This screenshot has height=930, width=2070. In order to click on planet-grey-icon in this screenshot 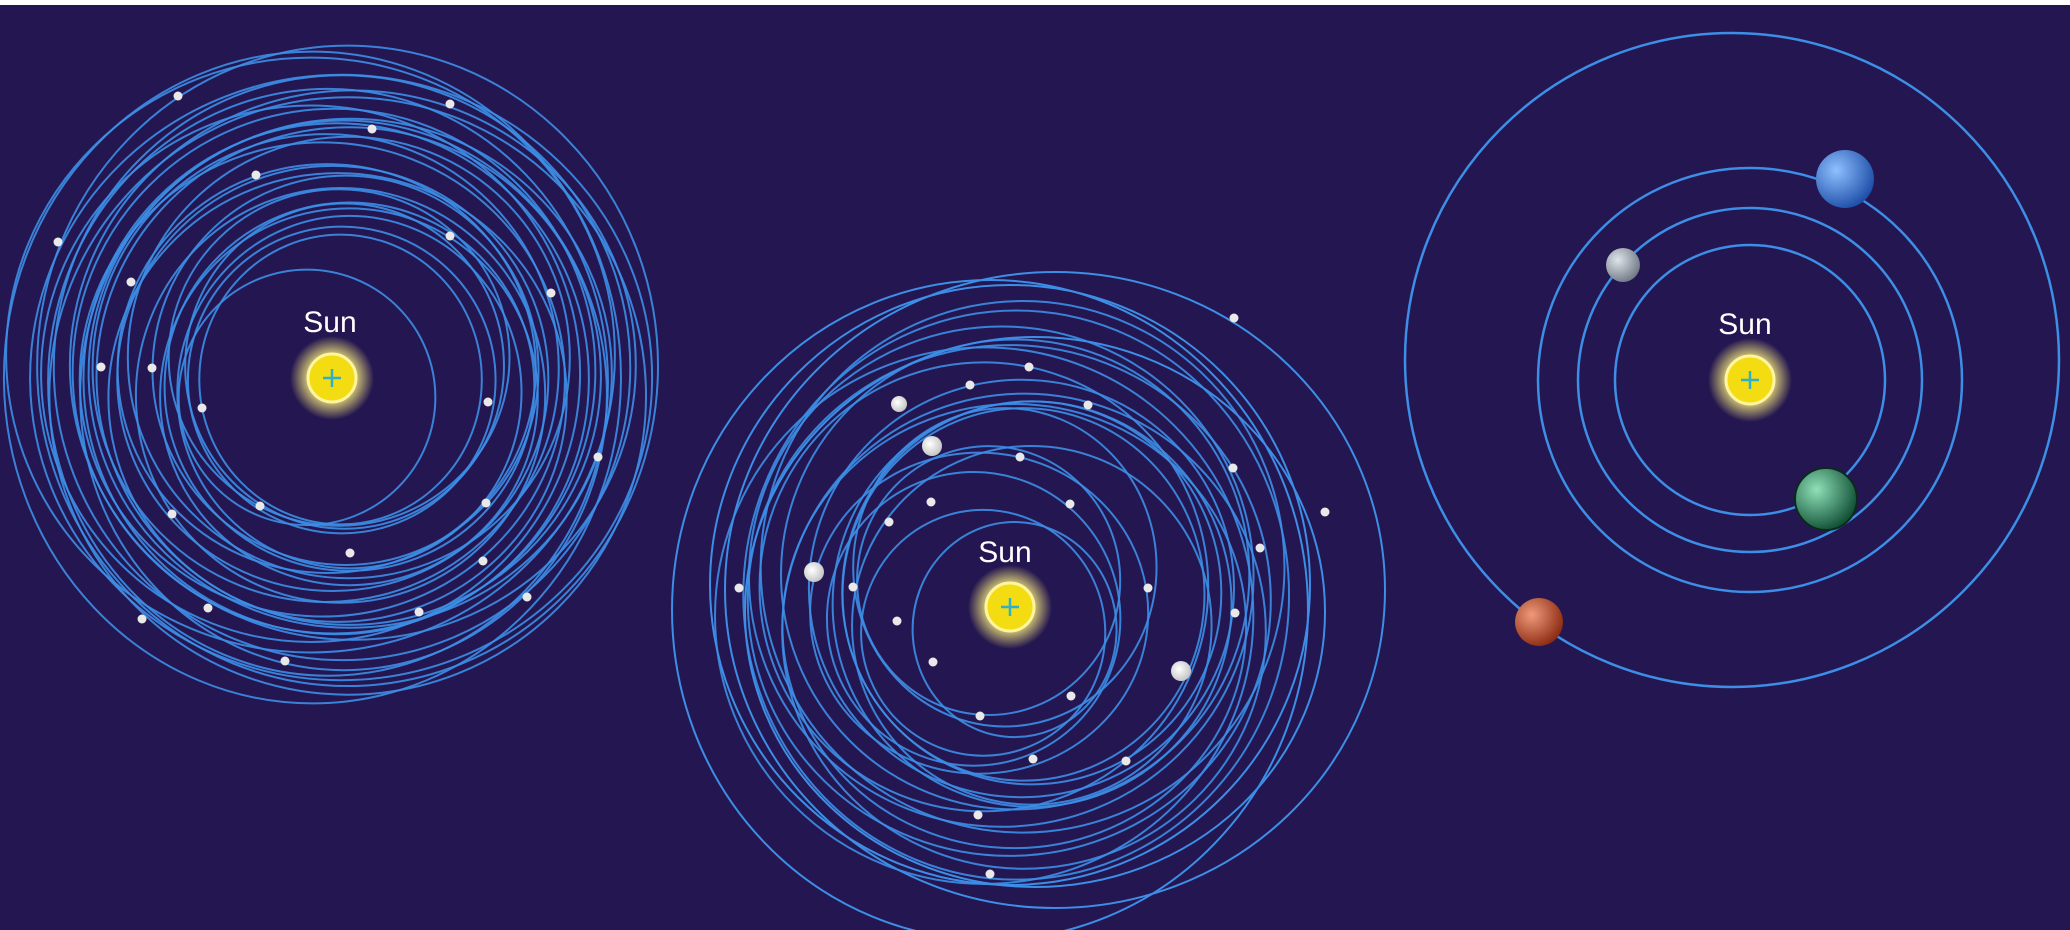, I will do `click(1623, 265)`.